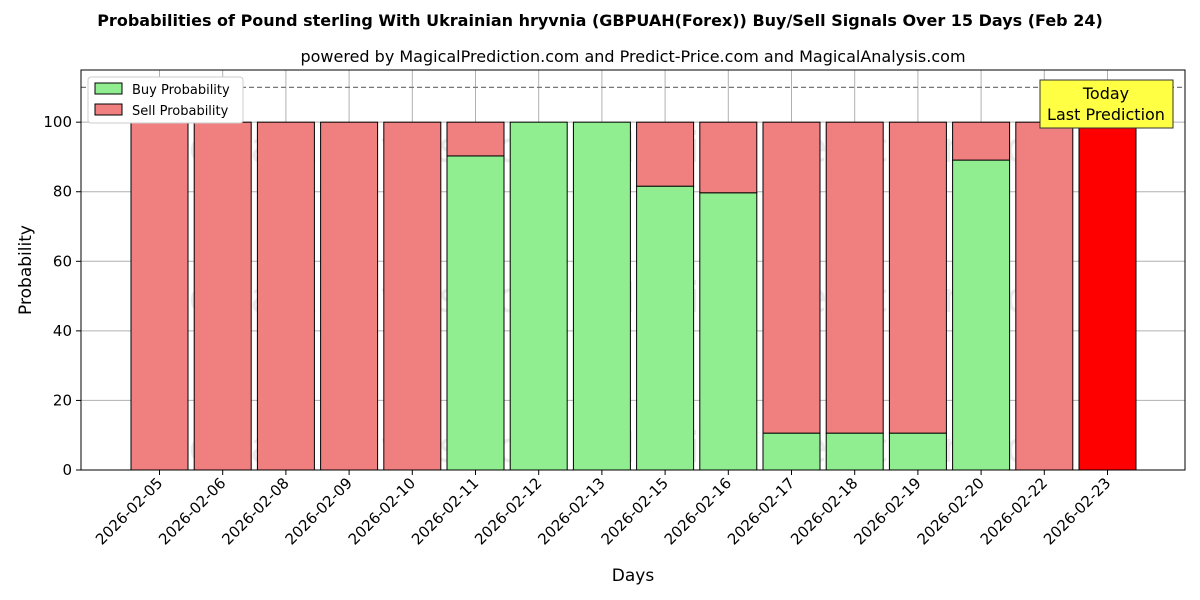  What do you see at coordinates (180, 111) in the screenshot?
I see `legend-label-sell: Sell Probability` at bounding box center [180, 111].